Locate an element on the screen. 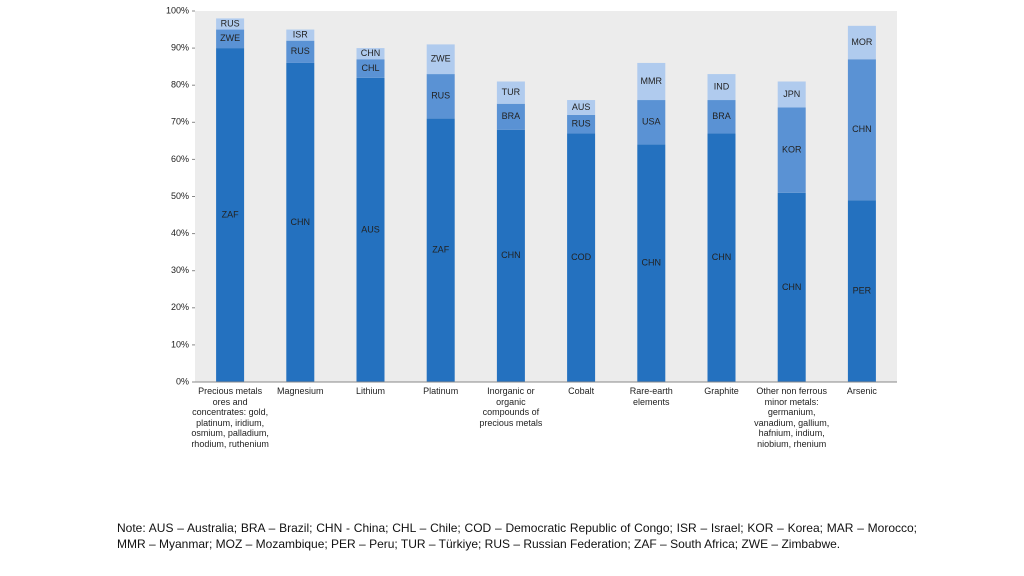 This screenshot has height=576, width=1024. segment-label: MMR is located at coordinates (652, 81).